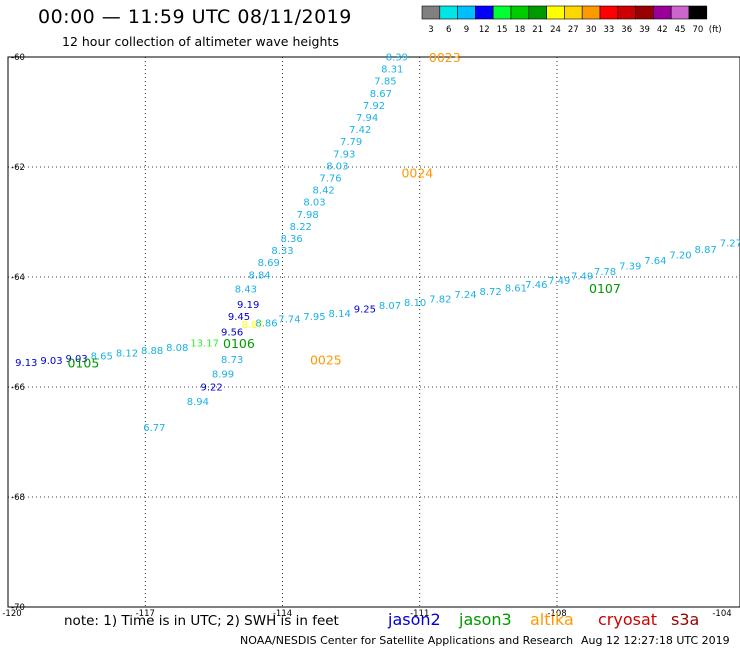 This screenshot has width=740, height=650. Describe the element at coordinates (282, 251) in the screenshot. I see `wave-height-label: 8.33` at that location.